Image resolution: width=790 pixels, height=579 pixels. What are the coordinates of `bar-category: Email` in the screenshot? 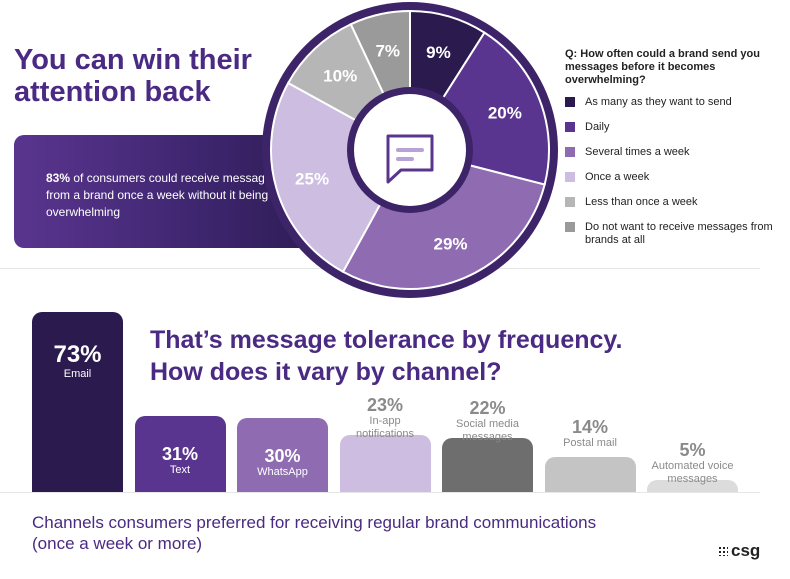 It's located at (77, 374).